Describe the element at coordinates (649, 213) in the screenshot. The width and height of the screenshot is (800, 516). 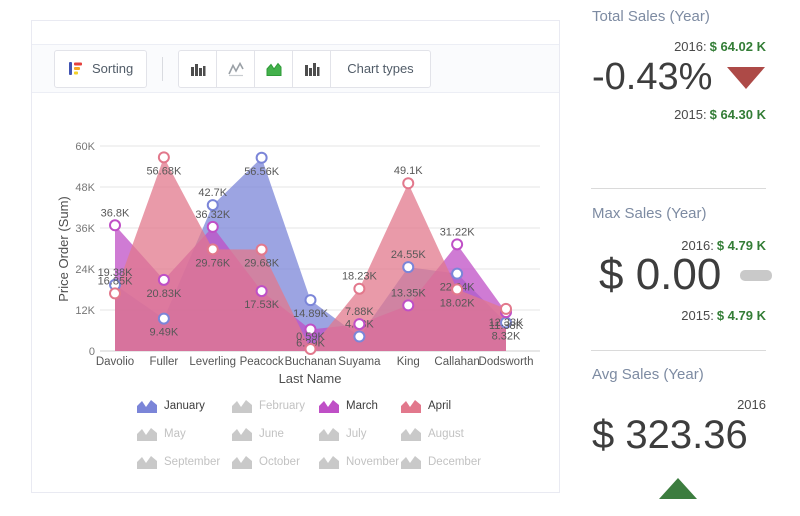
I see `max-sales-title: Max Sales (Year)` at that location.